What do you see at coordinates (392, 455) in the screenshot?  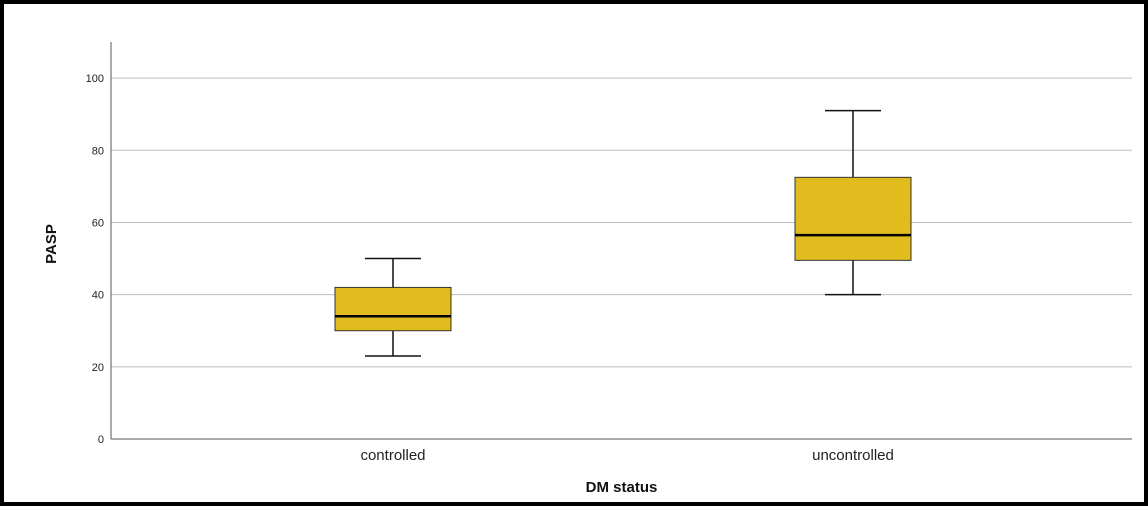 I see `x-category-label-controlled: controlled` at bounding box center [392, 455].